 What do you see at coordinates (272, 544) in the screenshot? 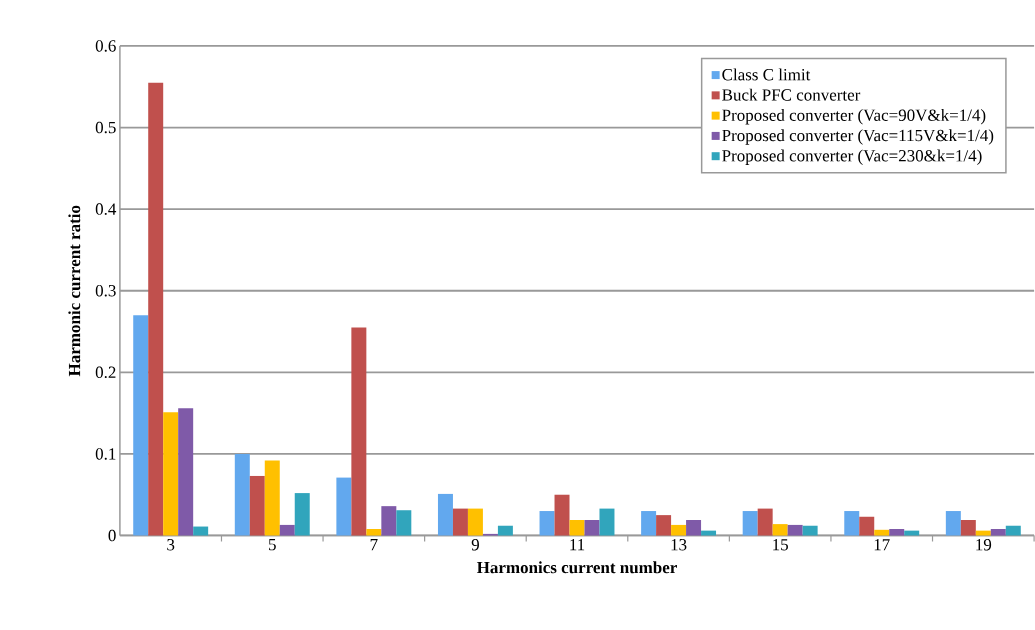
I see `x-tick-label: 5` at bounding box center [272, 544].